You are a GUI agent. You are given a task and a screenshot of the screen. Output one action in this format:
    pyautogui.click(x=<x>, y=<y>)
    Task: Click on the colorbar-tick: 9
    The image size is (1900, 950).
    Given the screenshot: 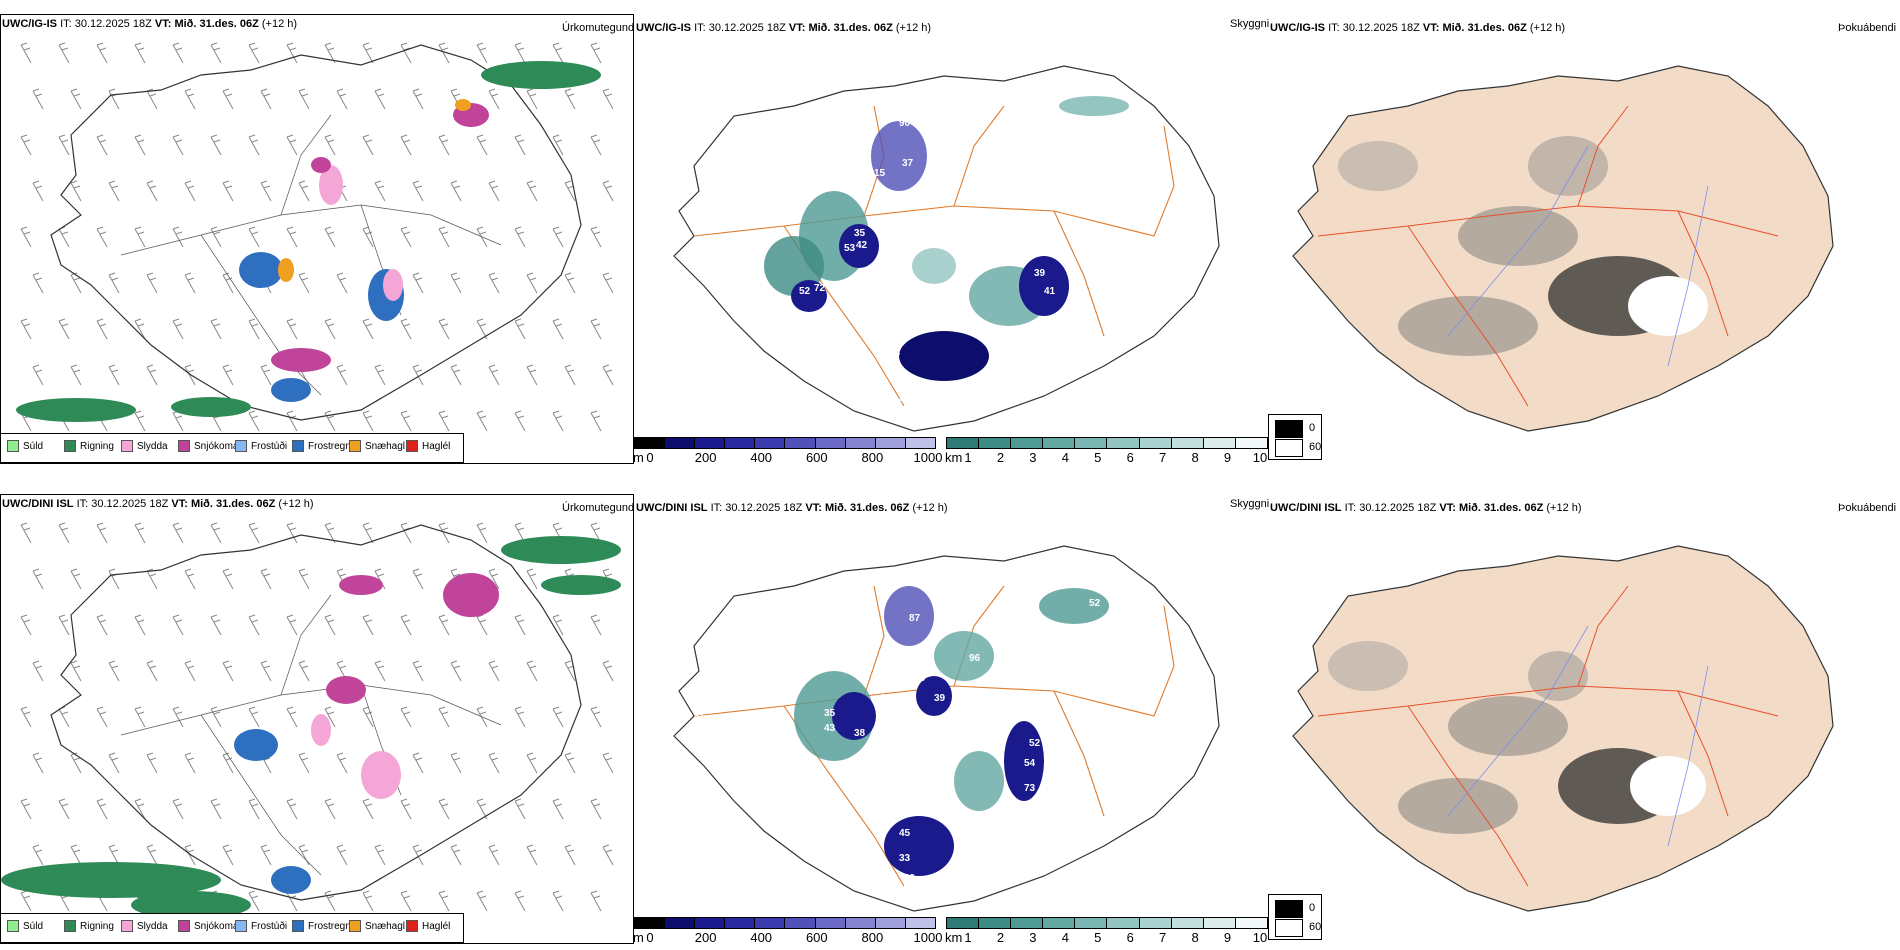 What is the action you would take?
    pyautogui.click(x=1227, y=937)
    